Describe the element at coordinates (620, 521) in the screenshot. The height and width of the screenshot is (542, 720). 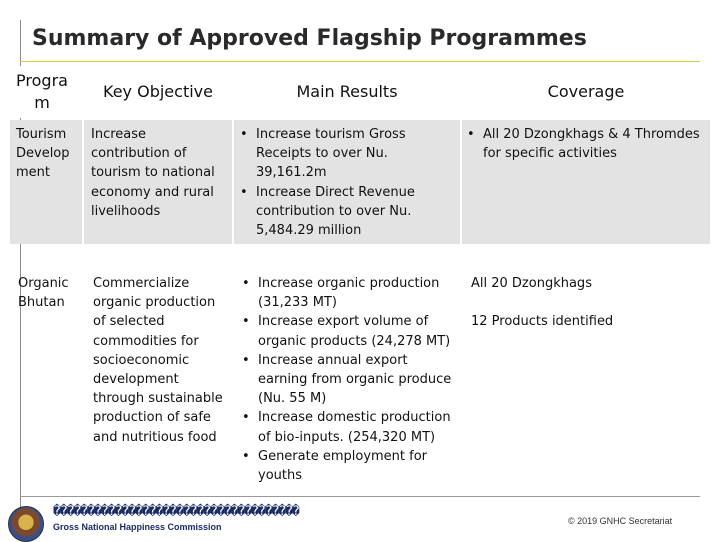
I see `footer-copyright: © 2019 GNHC Secretariat` at that location.